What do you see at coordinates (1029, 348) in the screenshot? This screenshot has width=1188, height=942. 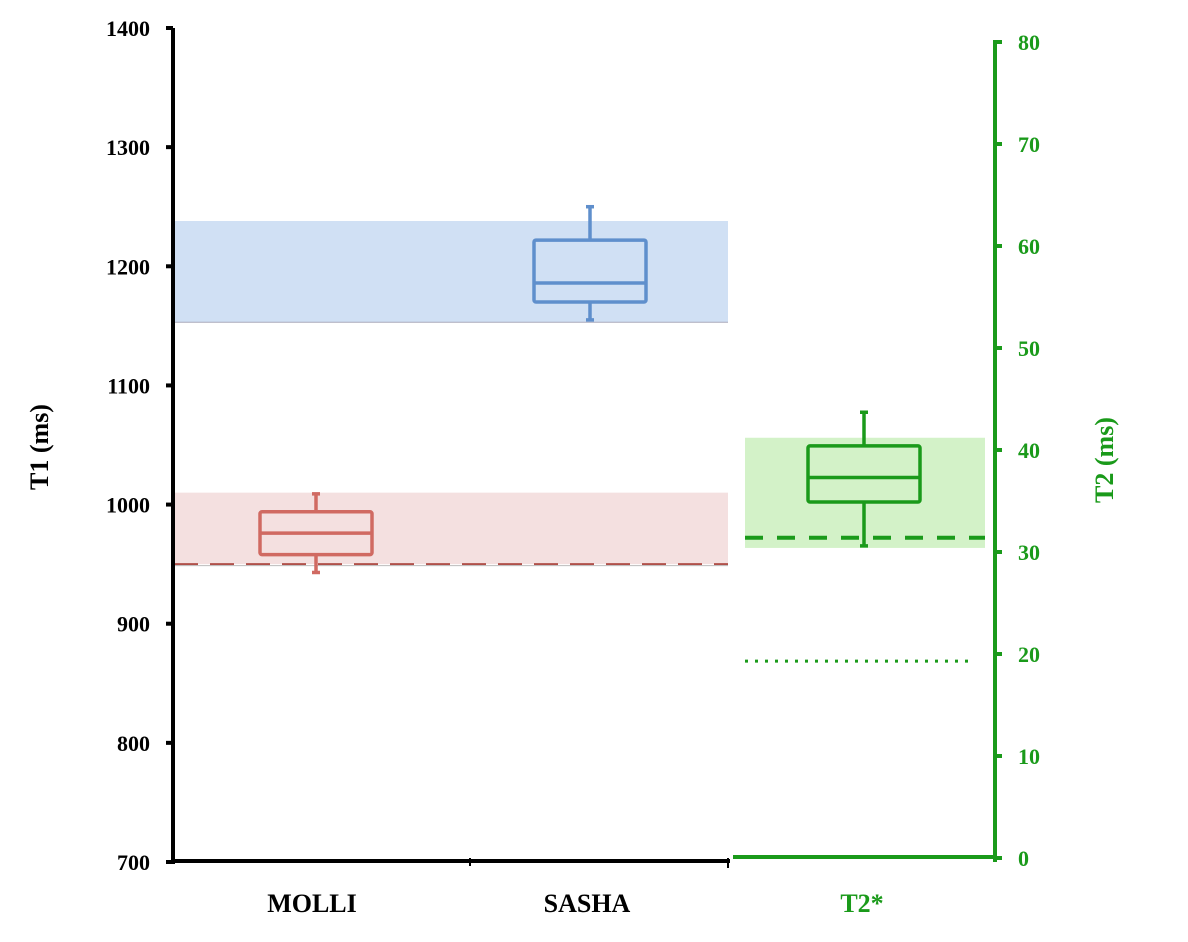 I see `right-axis-tick-label: 50` at bounding box center [1029, 348].